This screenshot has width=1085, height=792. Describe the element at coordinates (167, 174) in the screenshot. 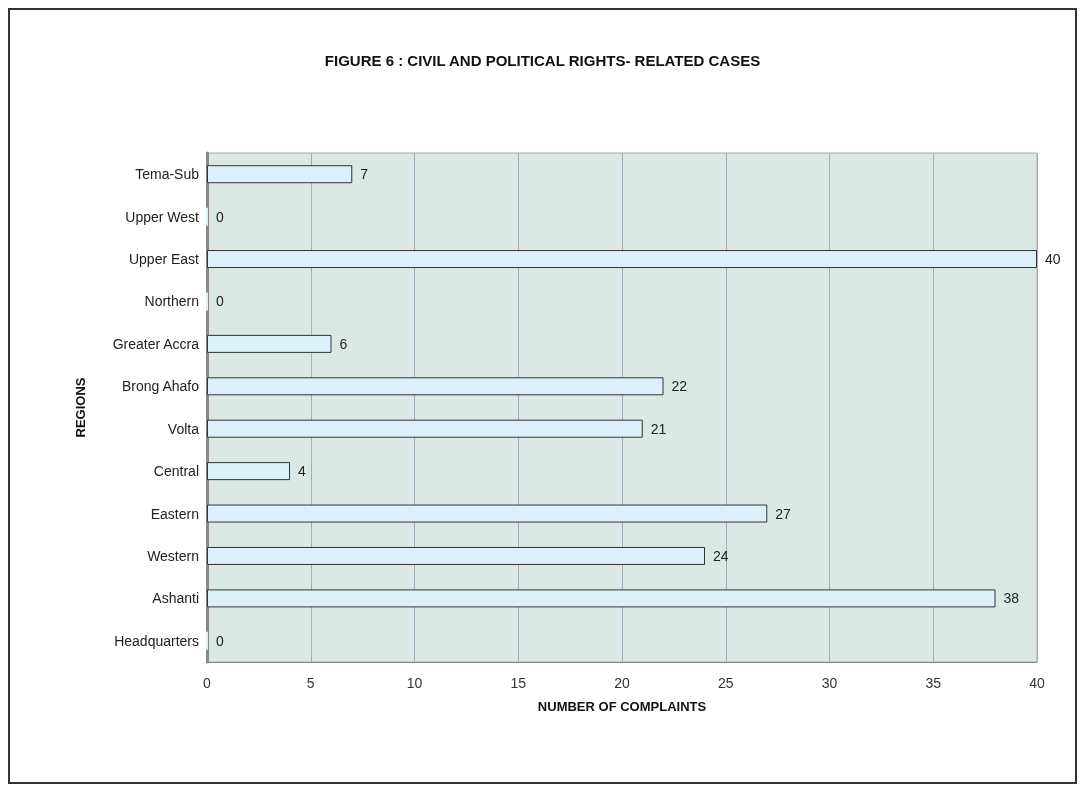

I see `y-tick-label: Tema-Sub` at that location.